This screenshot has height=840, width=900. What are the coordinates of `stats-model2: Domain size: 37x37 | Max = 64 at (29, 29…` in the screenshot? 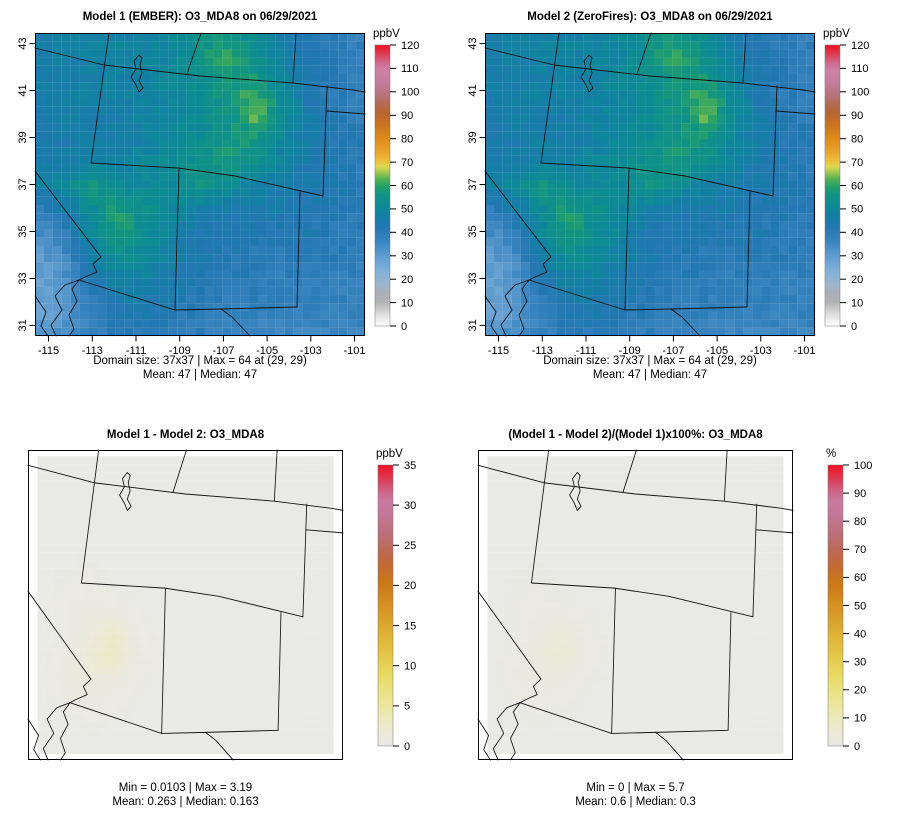 It's located at (650, 368).